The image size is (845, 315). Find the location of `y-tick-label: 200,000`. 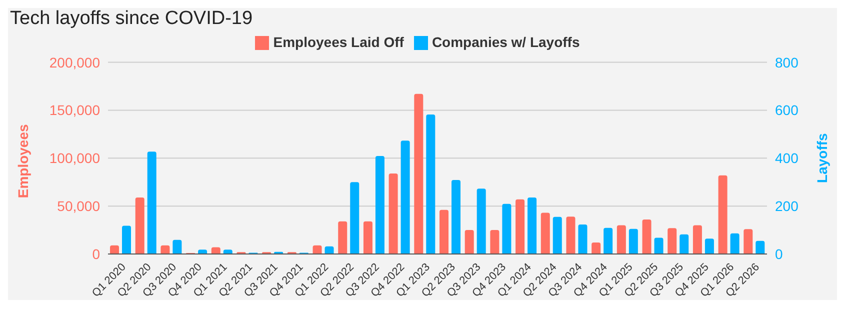

y-tick-label: 200,000 is located at coordinates (74, 62).